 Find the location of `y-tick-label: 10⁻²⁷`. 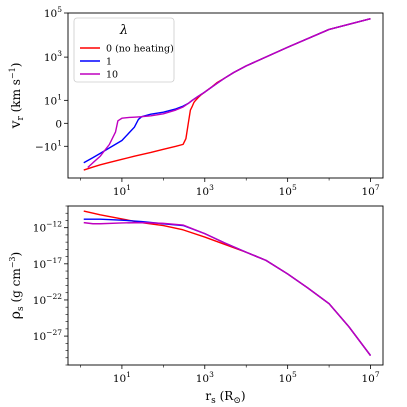

y-tick-label: 10⁻²⁷ is located at coordinates (47, 335).